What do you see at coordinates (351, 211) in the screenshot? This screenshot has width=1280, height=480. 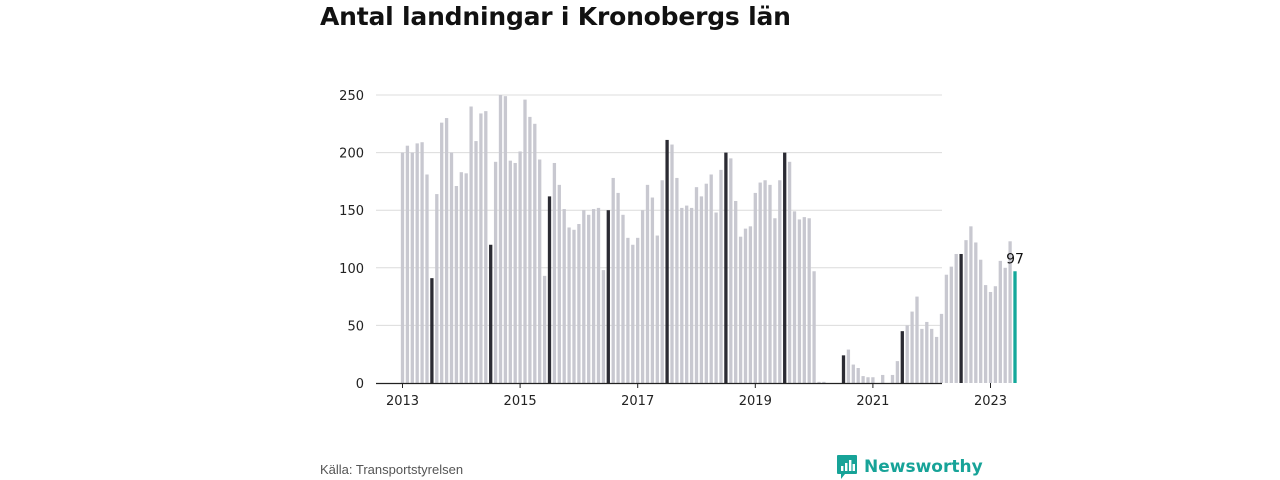 I see `y-tick-label: 150` at bounding box center [351, 211].